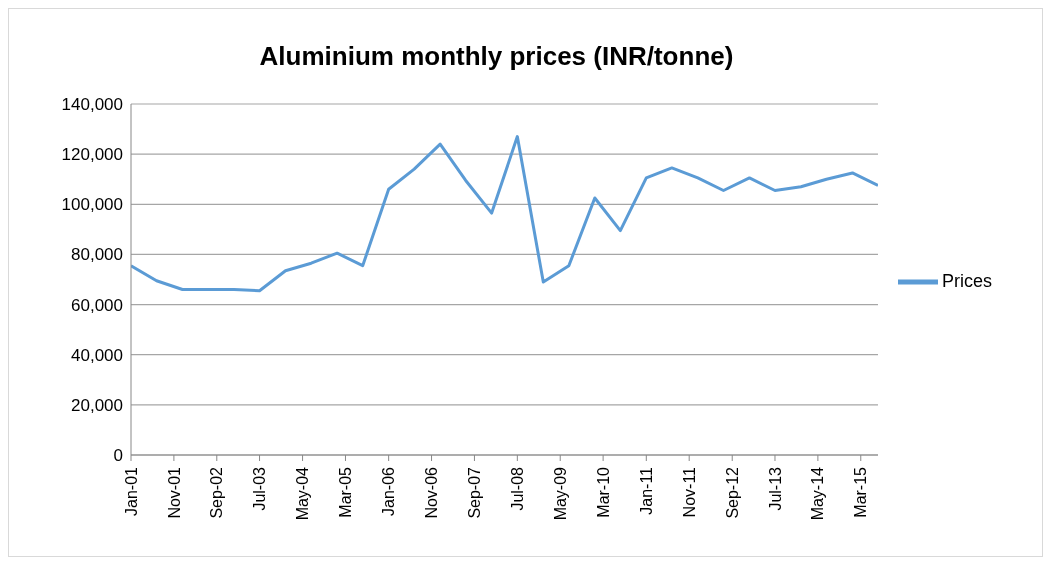 The width and height of the screenshot is (1049, 563). I want to click on x-tick-label: May-09, so click(560, 493).